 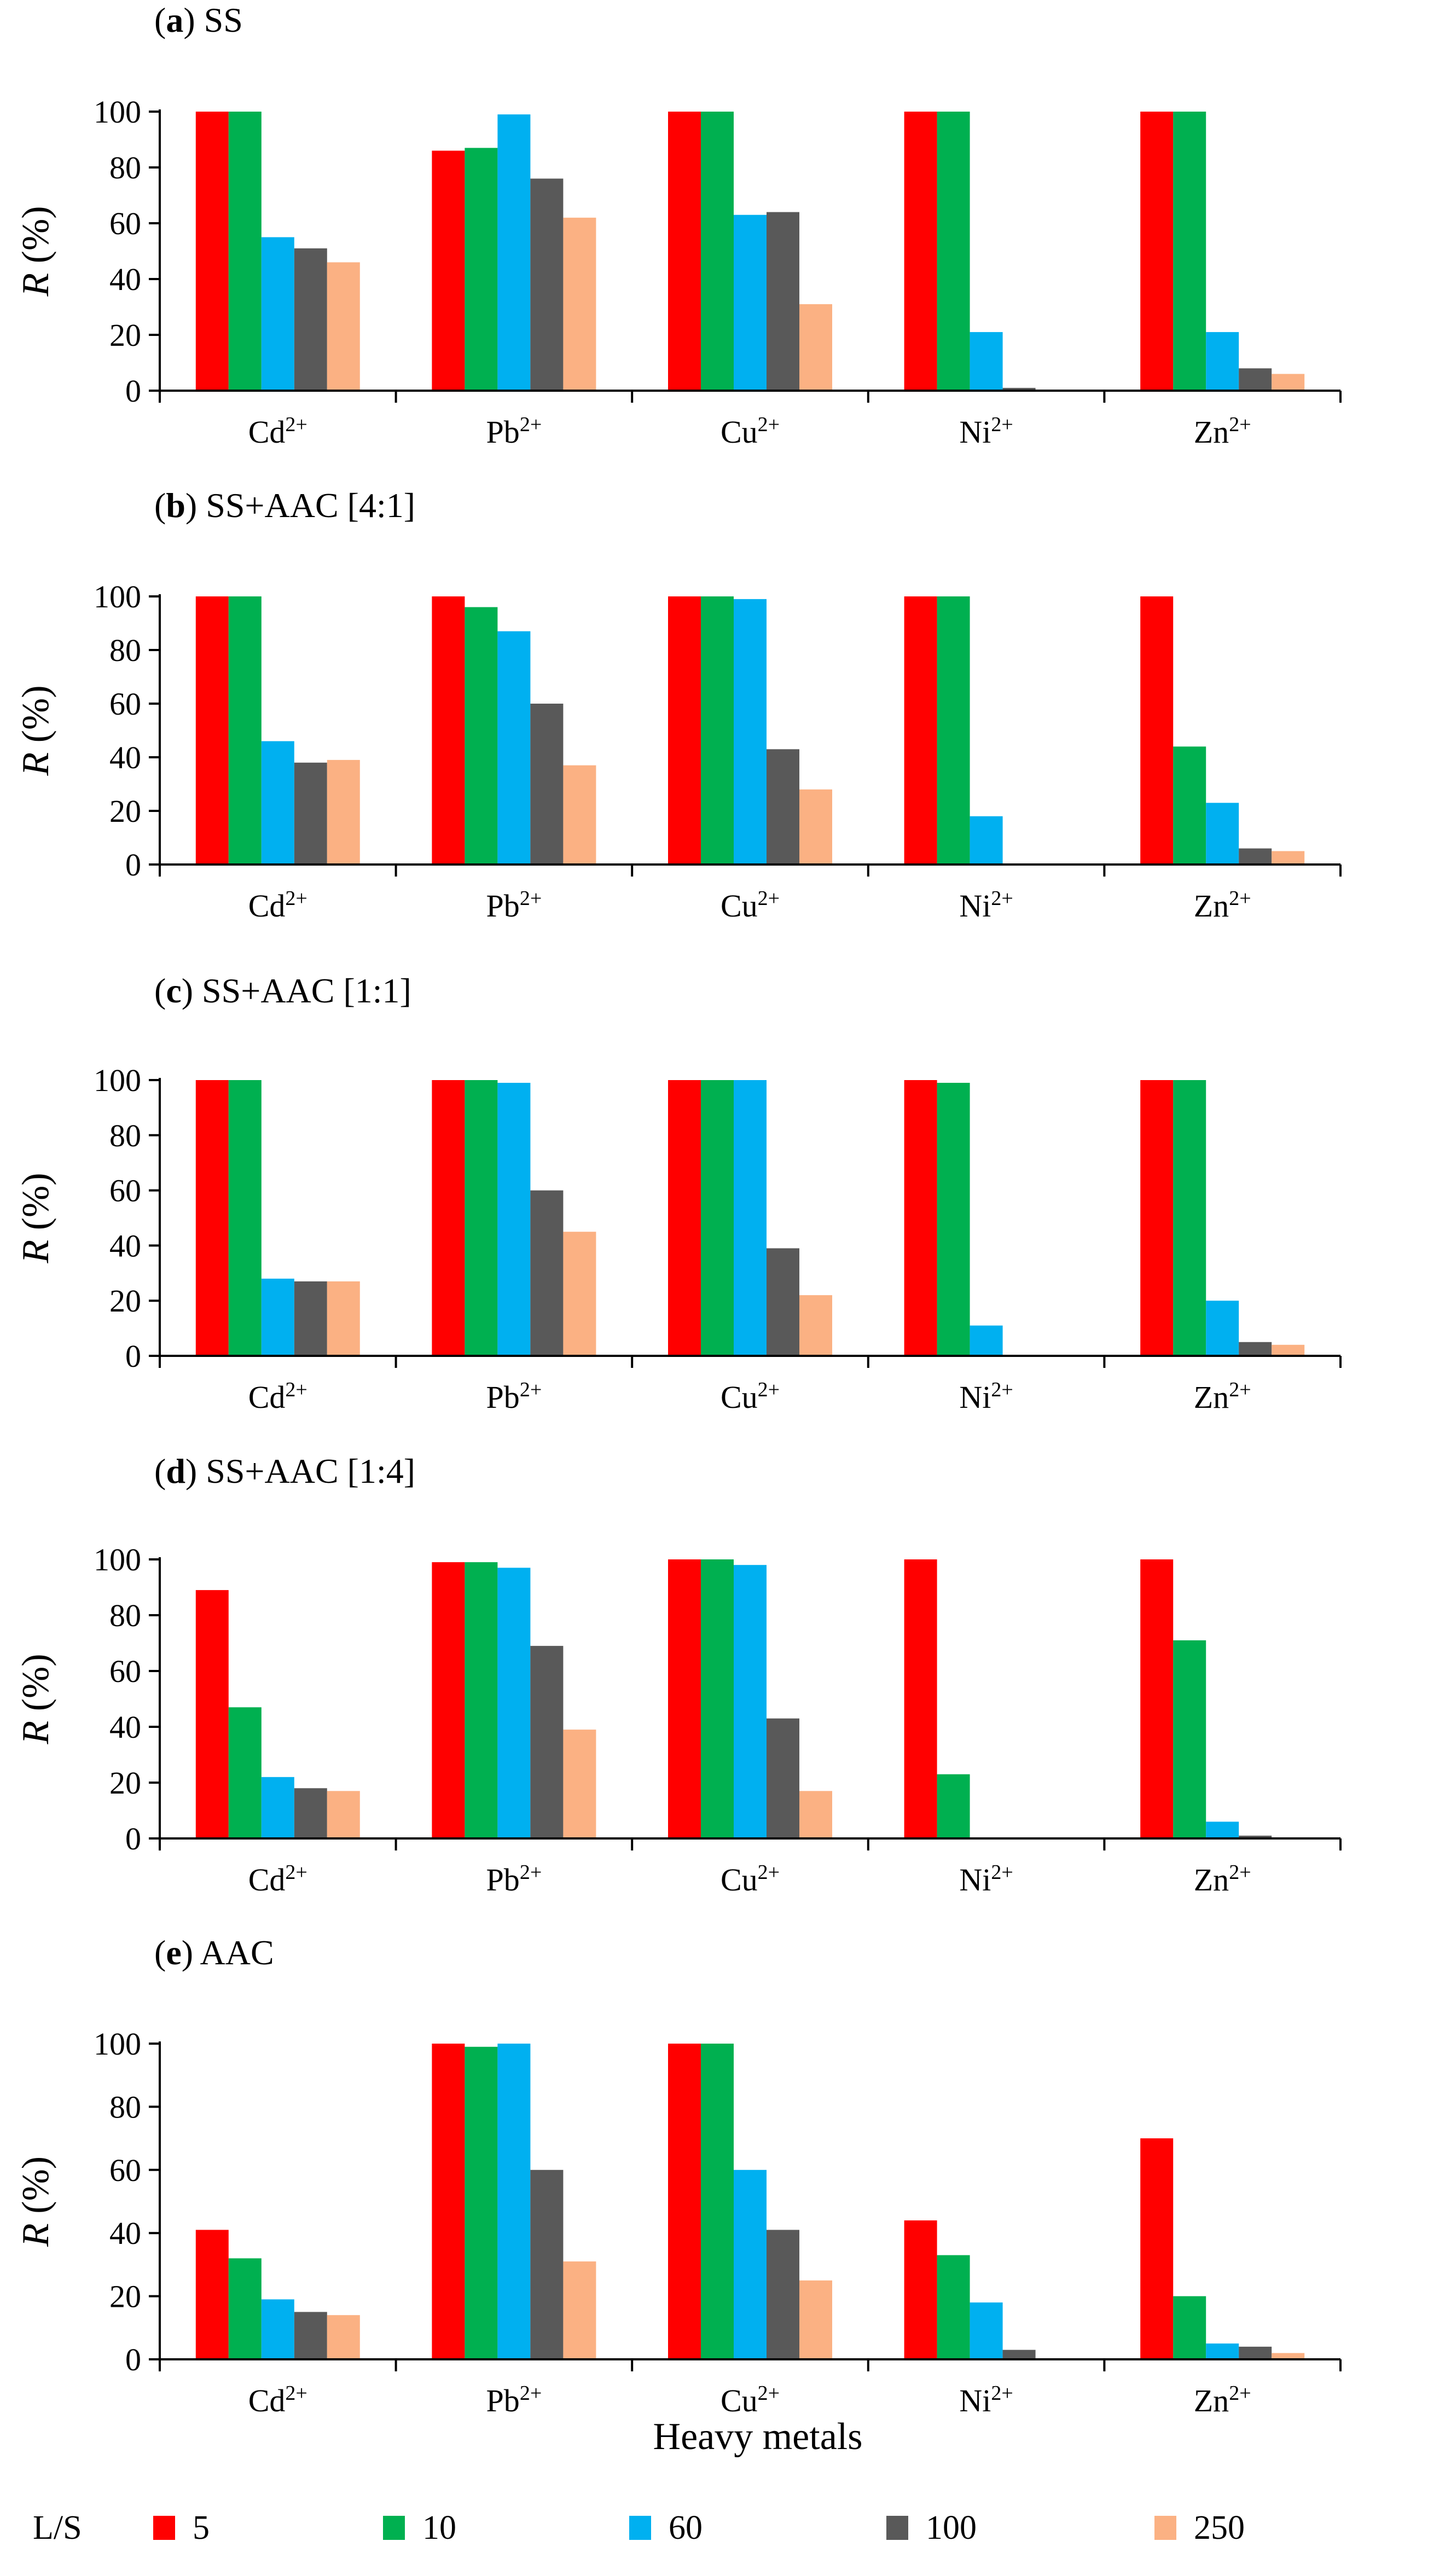 What do you see at coordinates (1157, 251) in the screenshot?
I see `bar-a-zn-ls5` at bounding box center [1157, 251].